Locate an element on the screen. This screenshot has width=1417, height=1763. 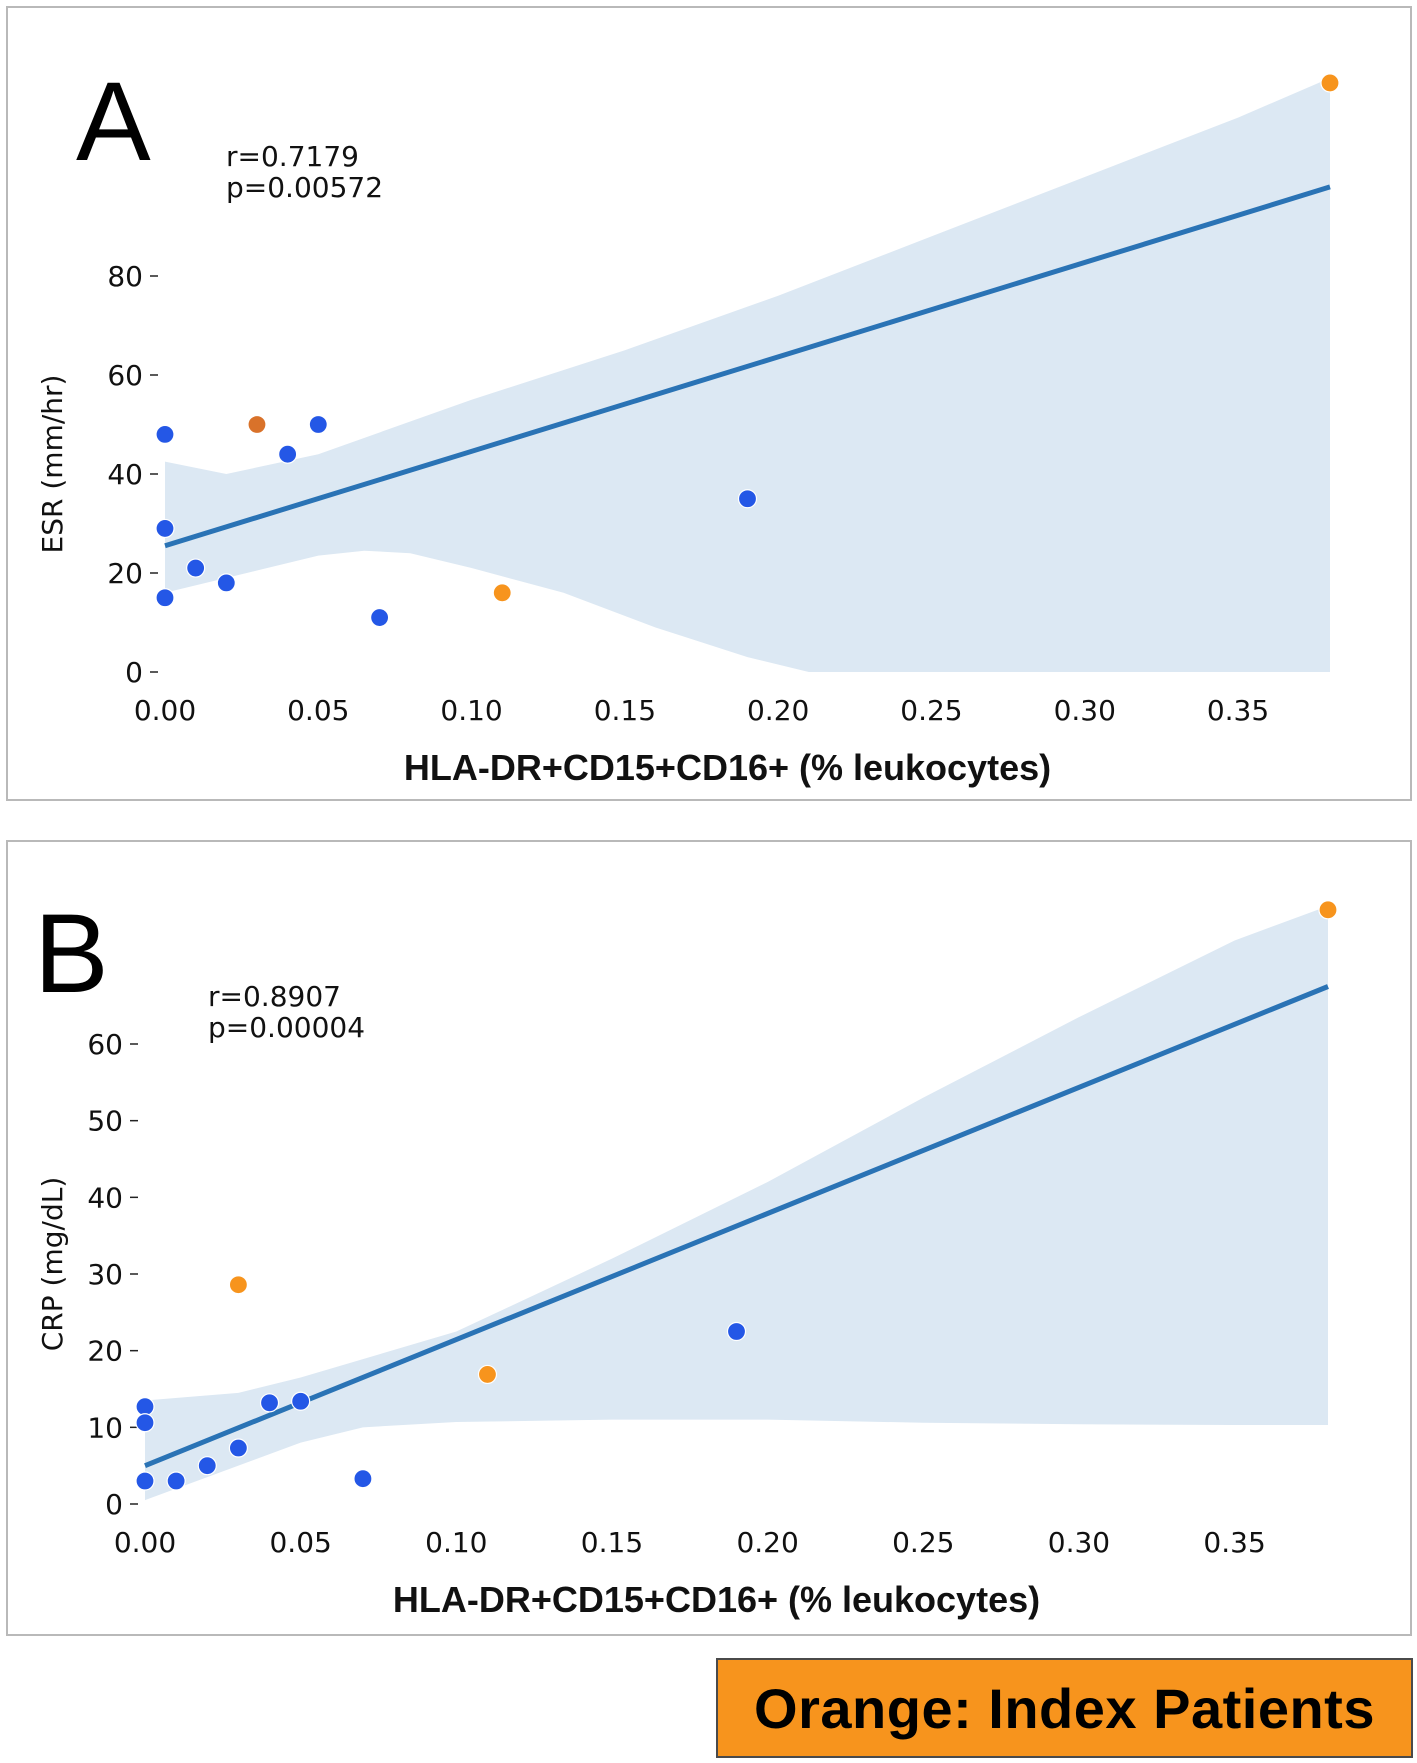
legend-text: Orange: Index Patients is located at coordinates (1064, 1708).